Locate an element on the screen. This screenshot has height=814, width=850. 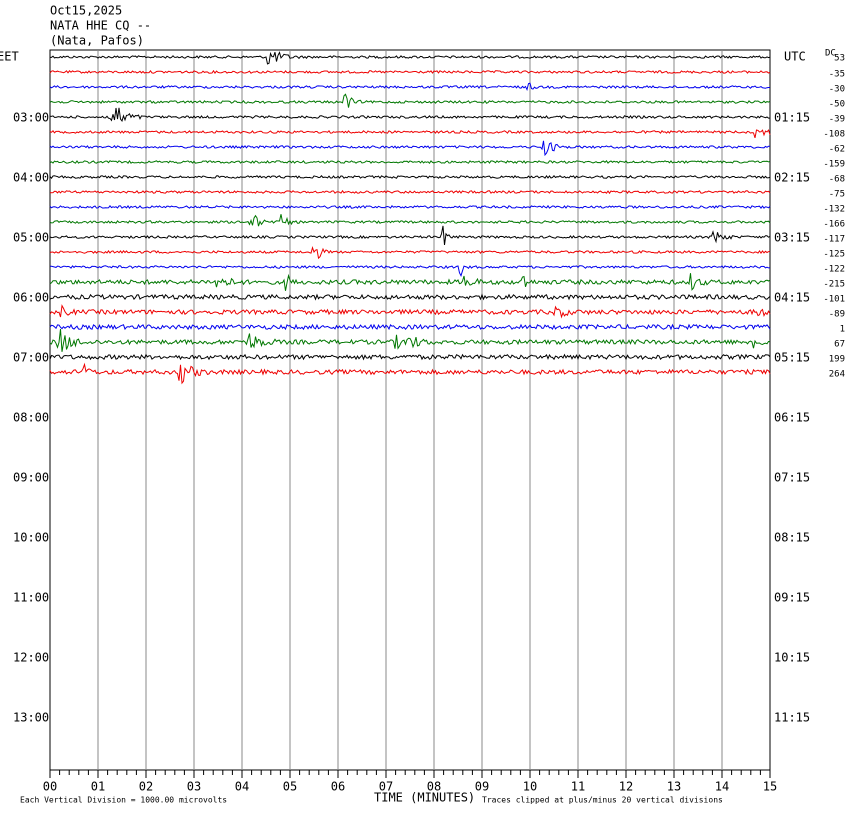
dc-offset: -215 is located at coordinates (834, 285).